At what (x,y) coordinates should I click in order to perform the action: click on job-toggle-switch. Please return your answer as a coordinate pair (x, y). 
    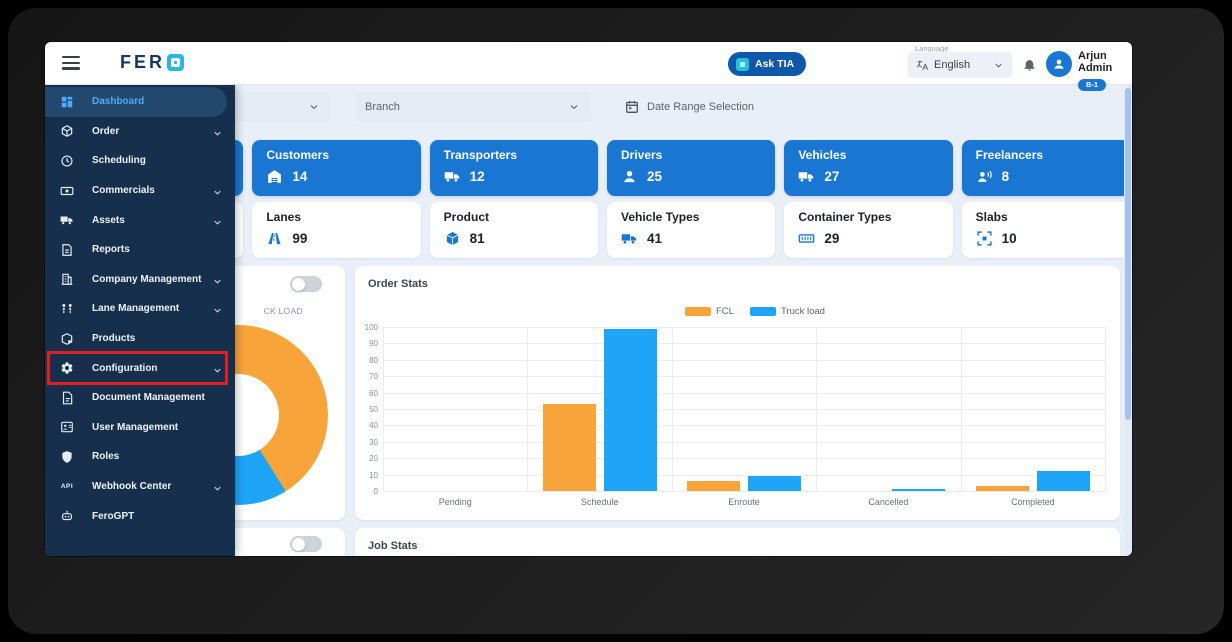
    Looking at the image, I should click on (306, 544).